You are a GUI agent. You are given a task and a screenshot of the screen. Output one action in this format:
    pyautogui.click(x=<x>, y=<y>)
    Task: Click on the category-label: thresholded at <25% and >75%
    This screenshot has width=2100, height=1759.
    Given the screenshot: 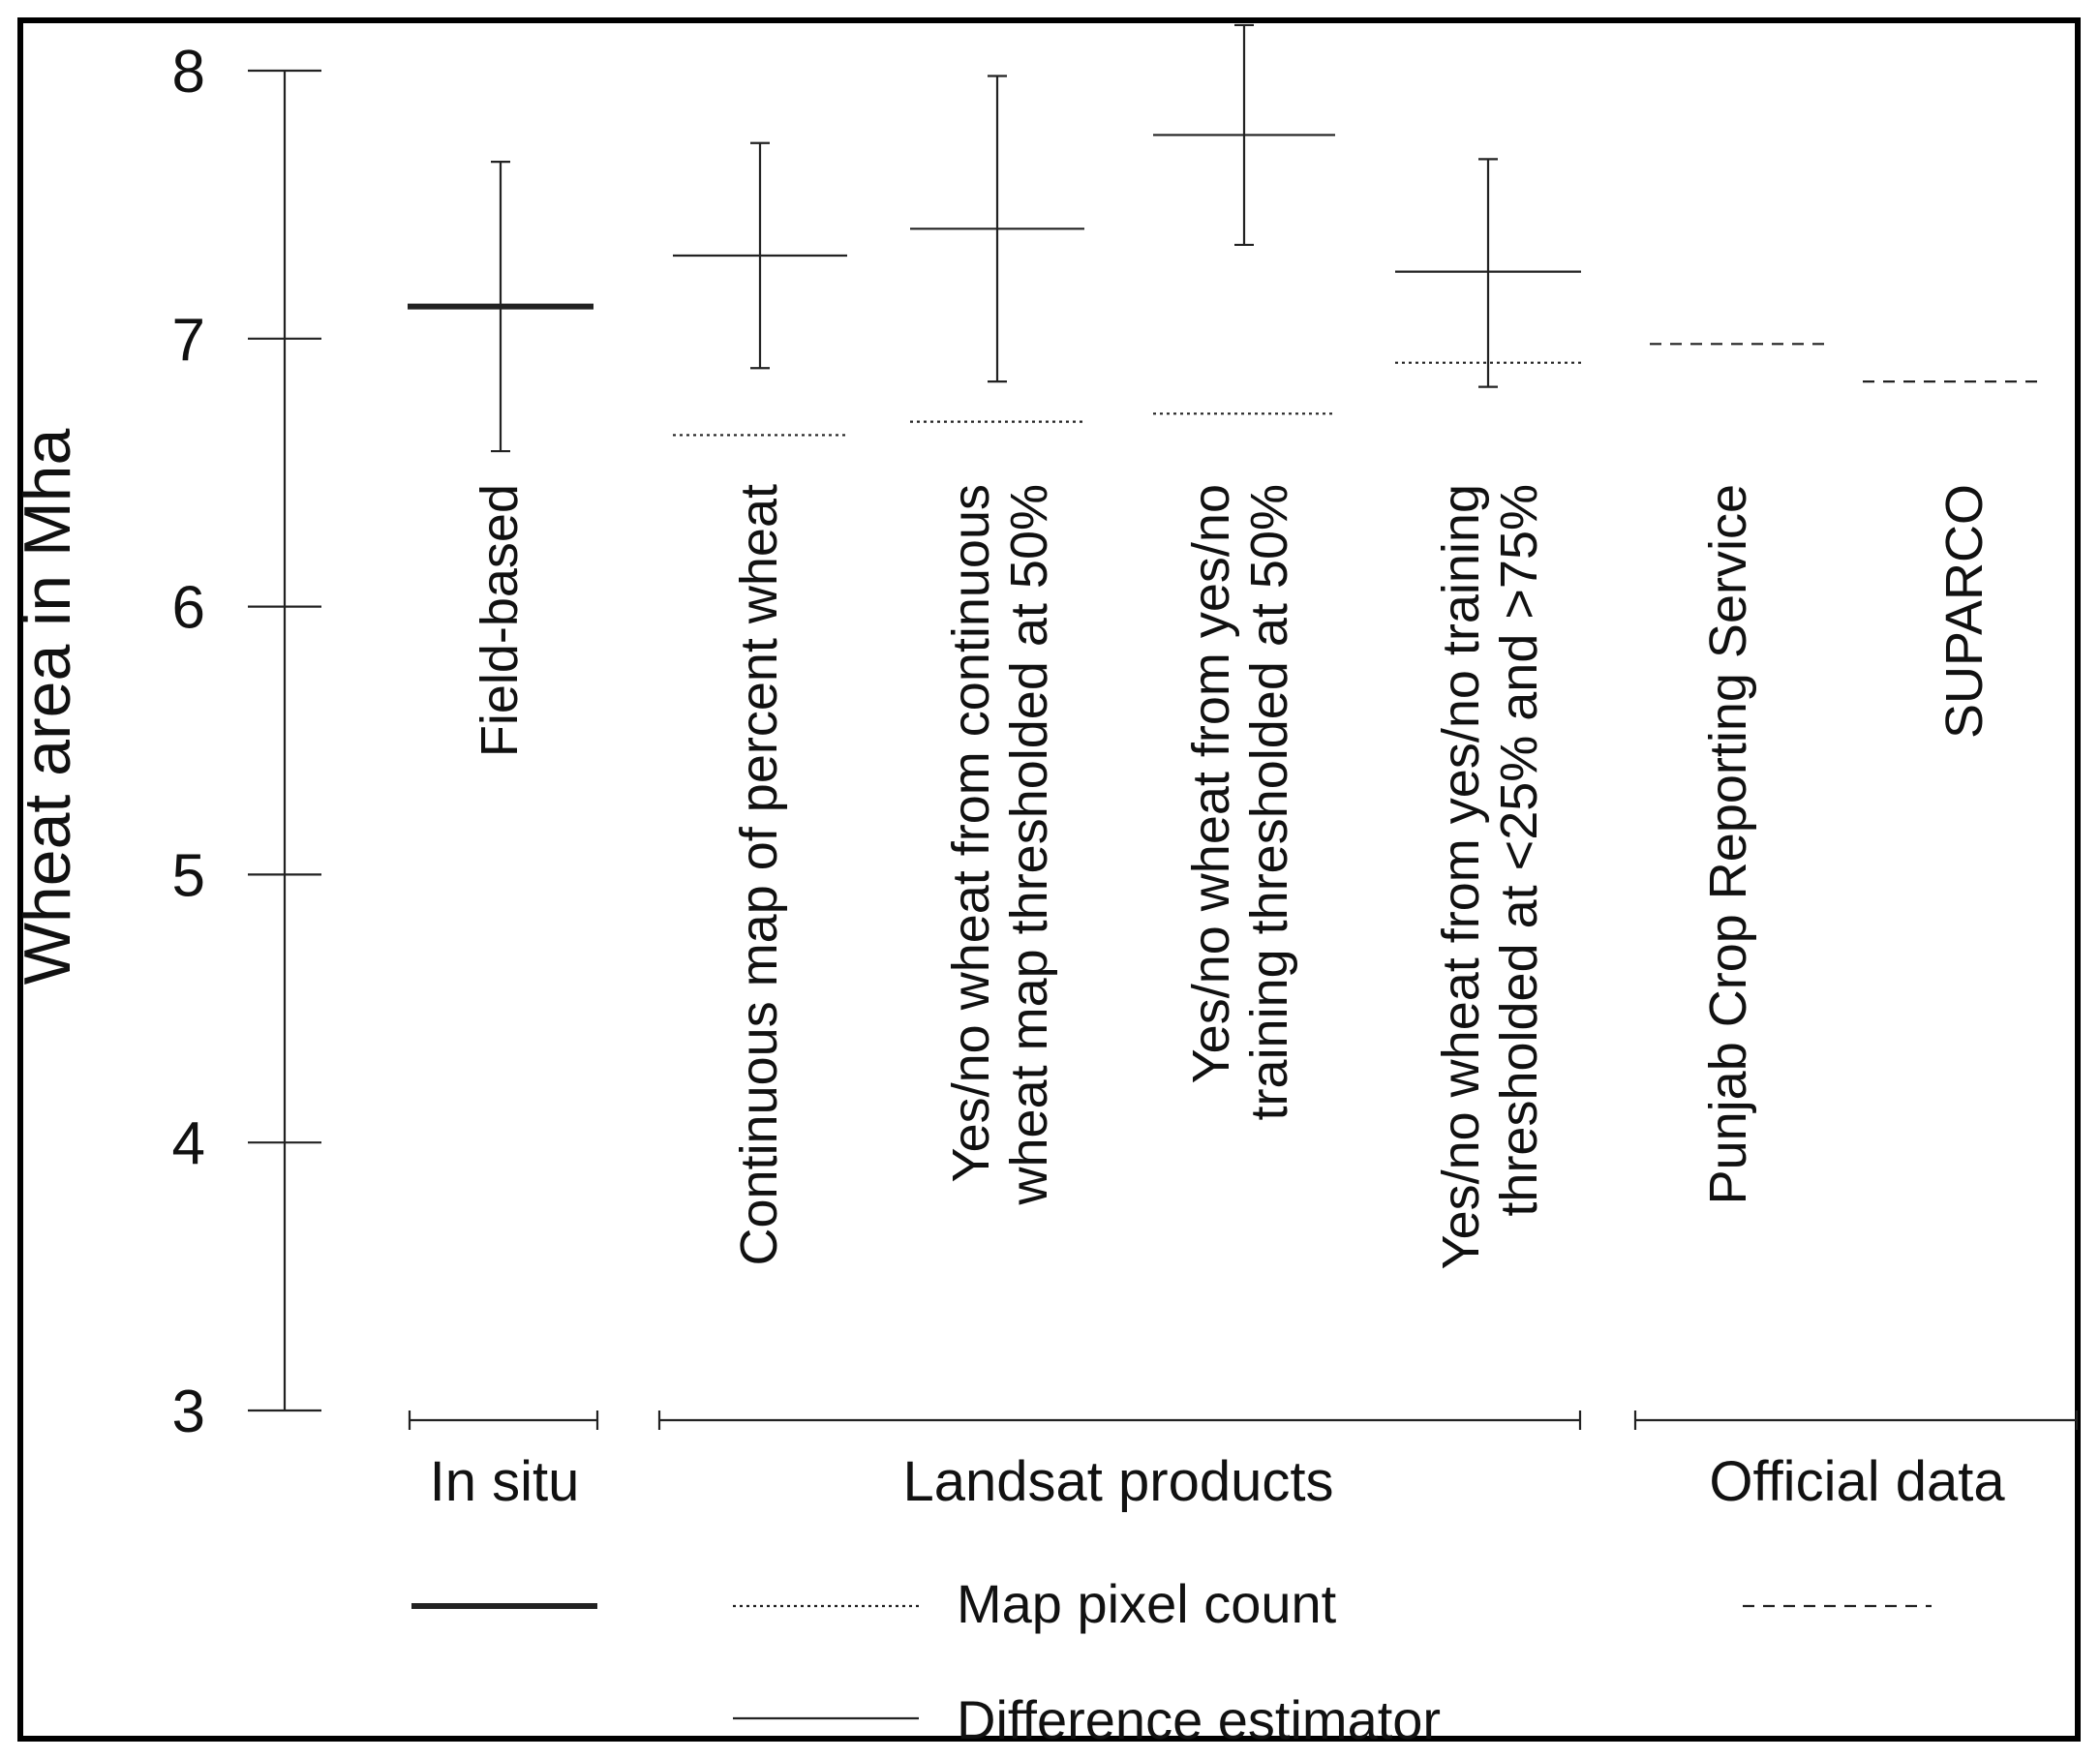 What is the action you would take?
    pyautogui.click(x=1519, y=850)
    